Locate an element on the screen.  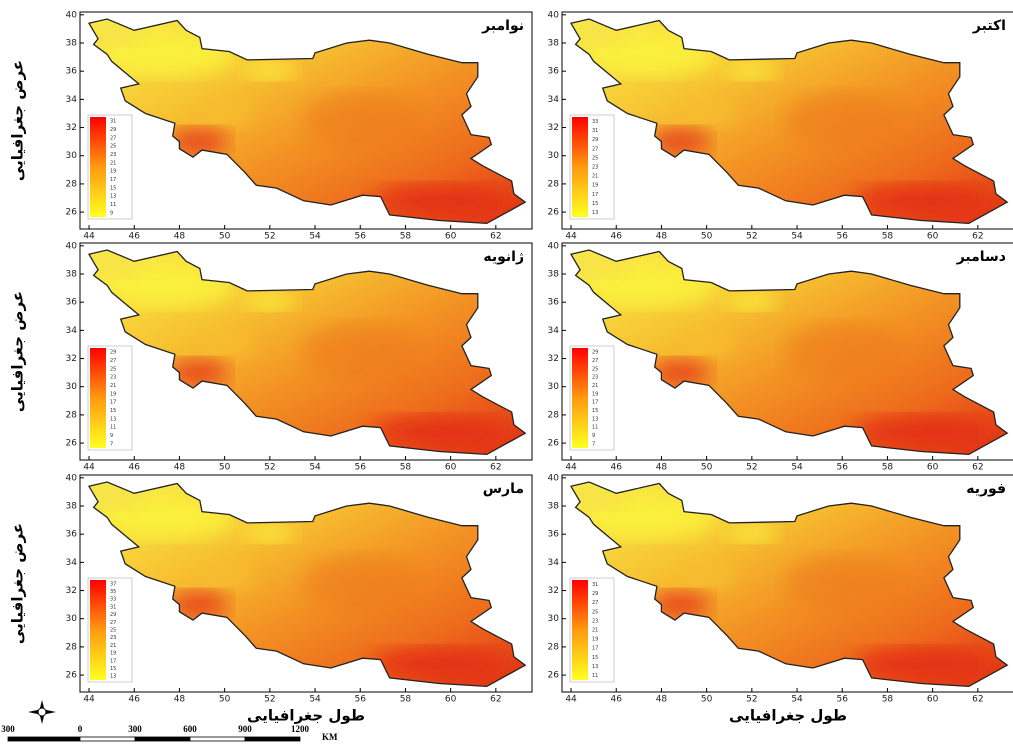
legend-label: 21 is located at coordinates (113, 386).